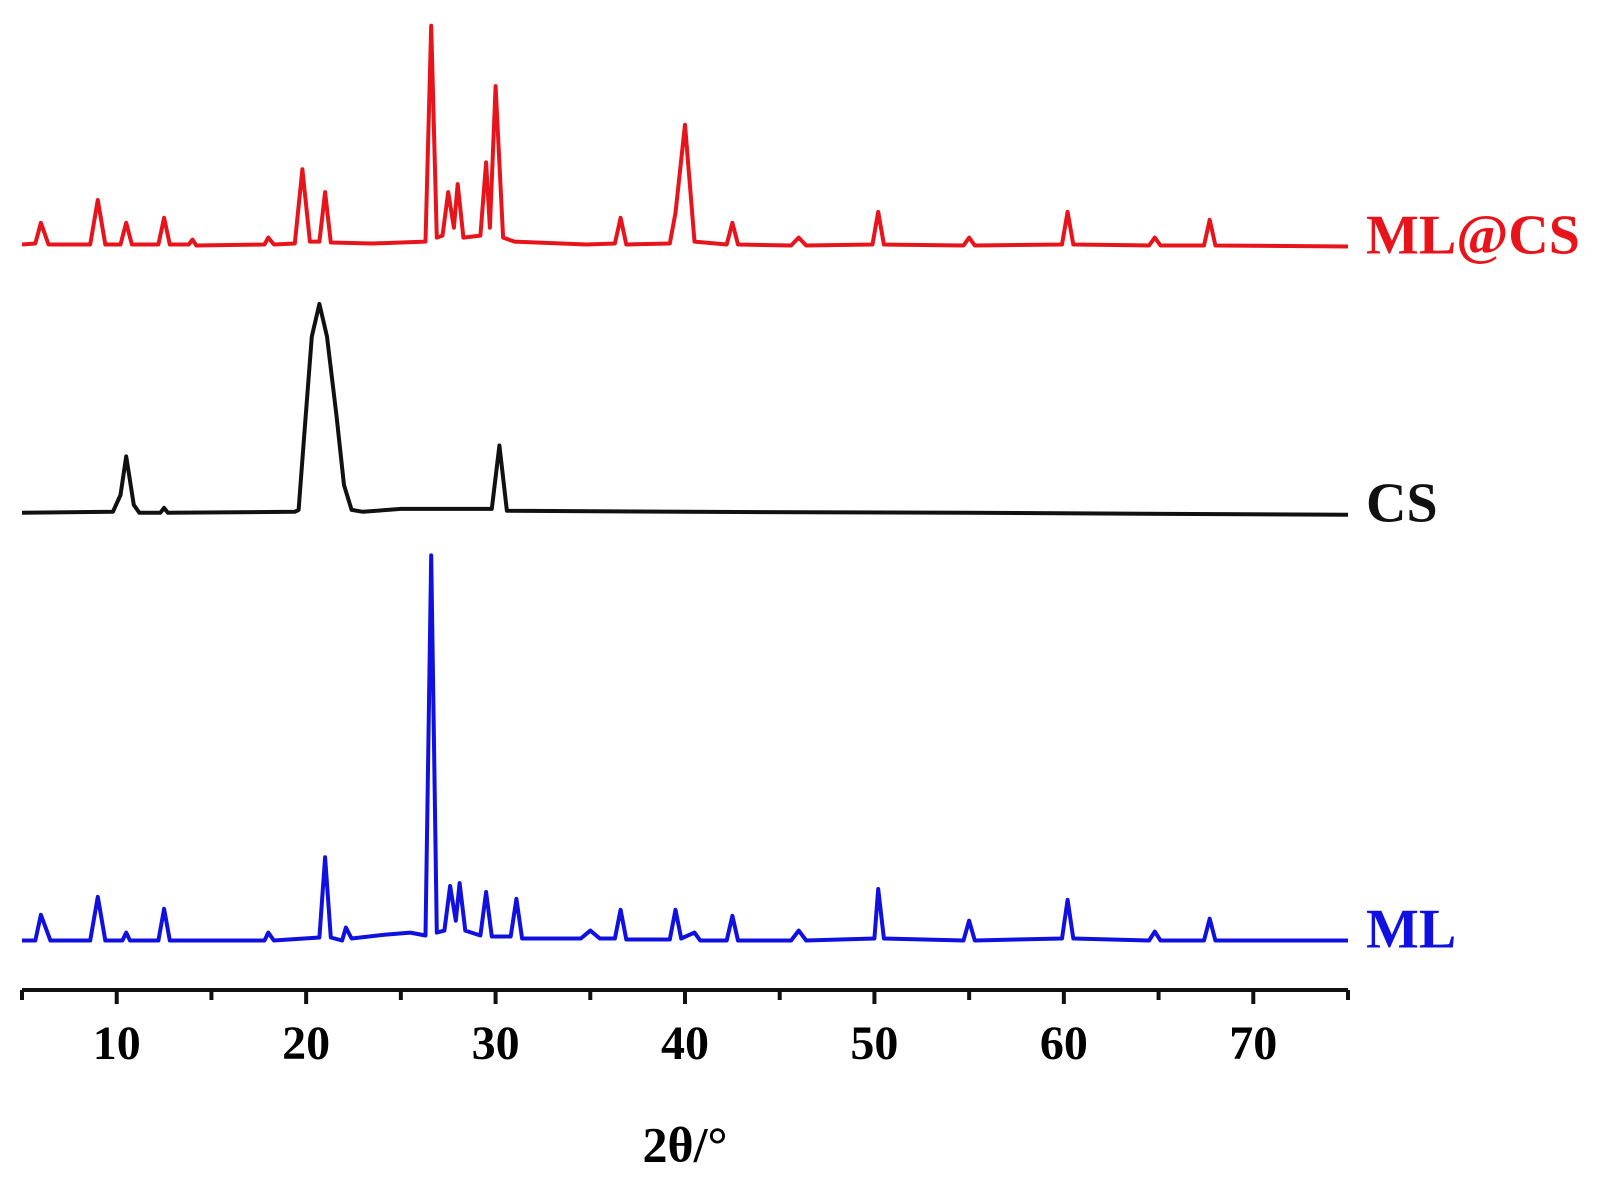  Describe the element at coordinates (685, 1043) in the screenshot. I see `x-tick-label: 40` at that location.